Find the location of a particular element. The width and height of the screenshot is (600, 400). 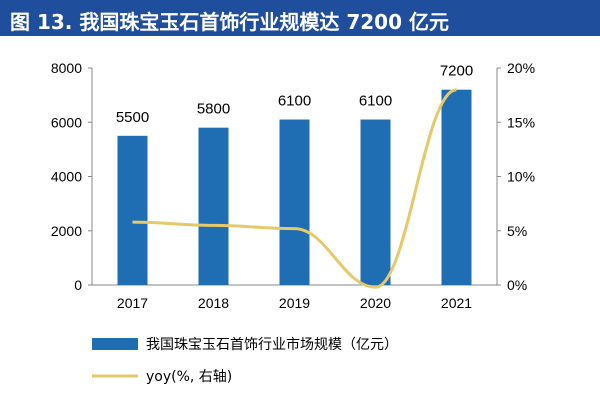

legend-label-line: yoy(%, 右轴) is located at coordinates (189, 377).